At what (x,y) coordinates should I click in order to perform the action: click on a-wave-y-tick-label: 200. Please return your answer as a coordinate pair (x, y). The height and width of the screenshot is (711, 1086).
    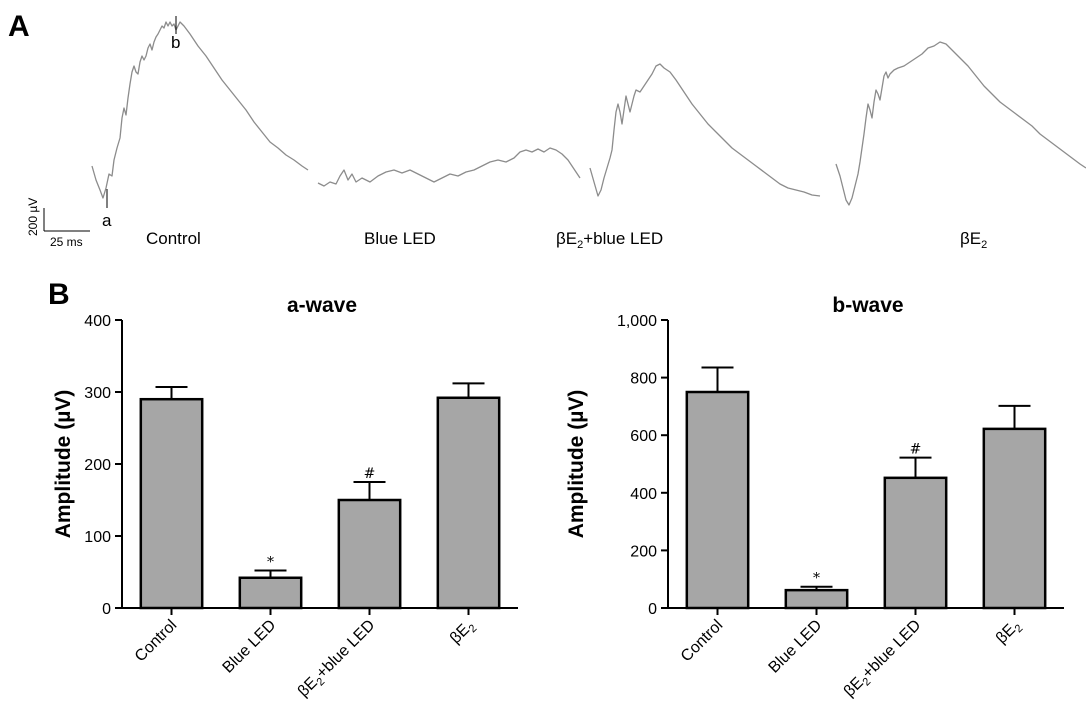
    Looking at the image, I should click on (97, 465).